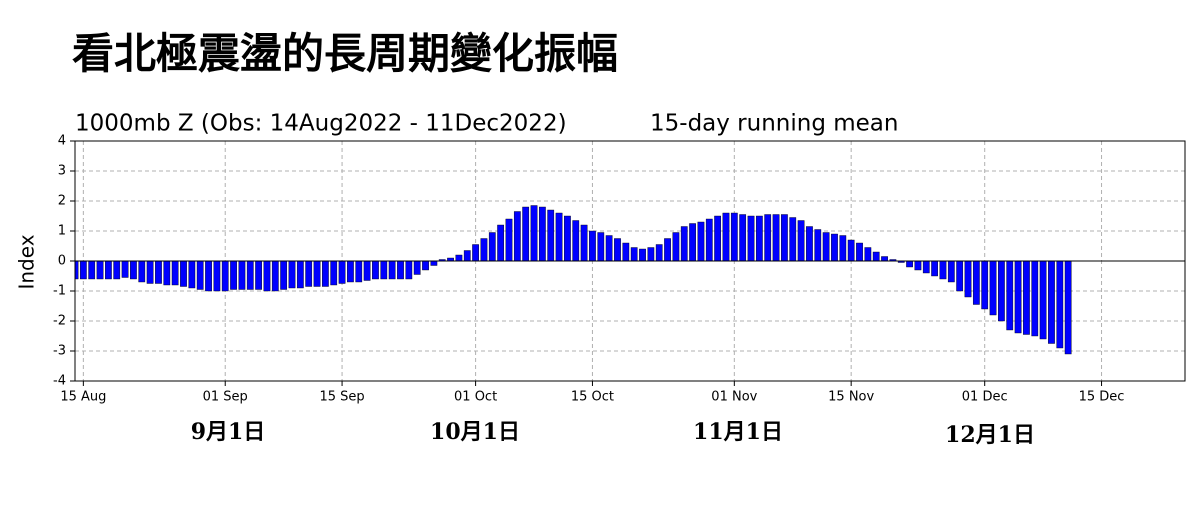 The width and height of the screenshot is (1200, 513). What do you see at coordinates (27, 261) in the screenshot?
I see `y-axis-label: Index` at bounding box center [27, 261].